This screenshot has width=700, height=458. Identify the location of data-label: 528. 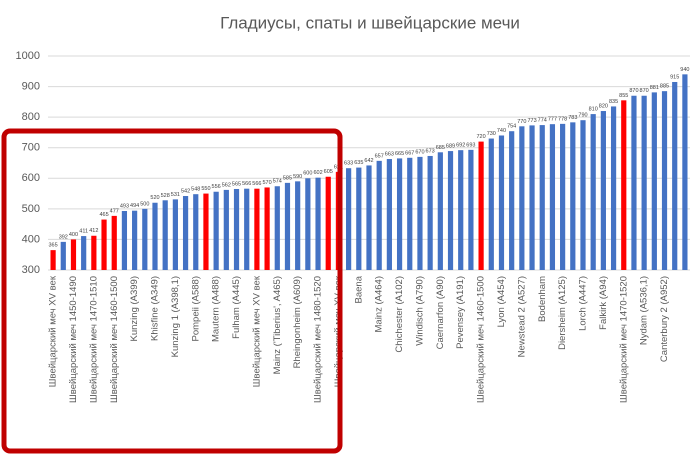
(165, 196).